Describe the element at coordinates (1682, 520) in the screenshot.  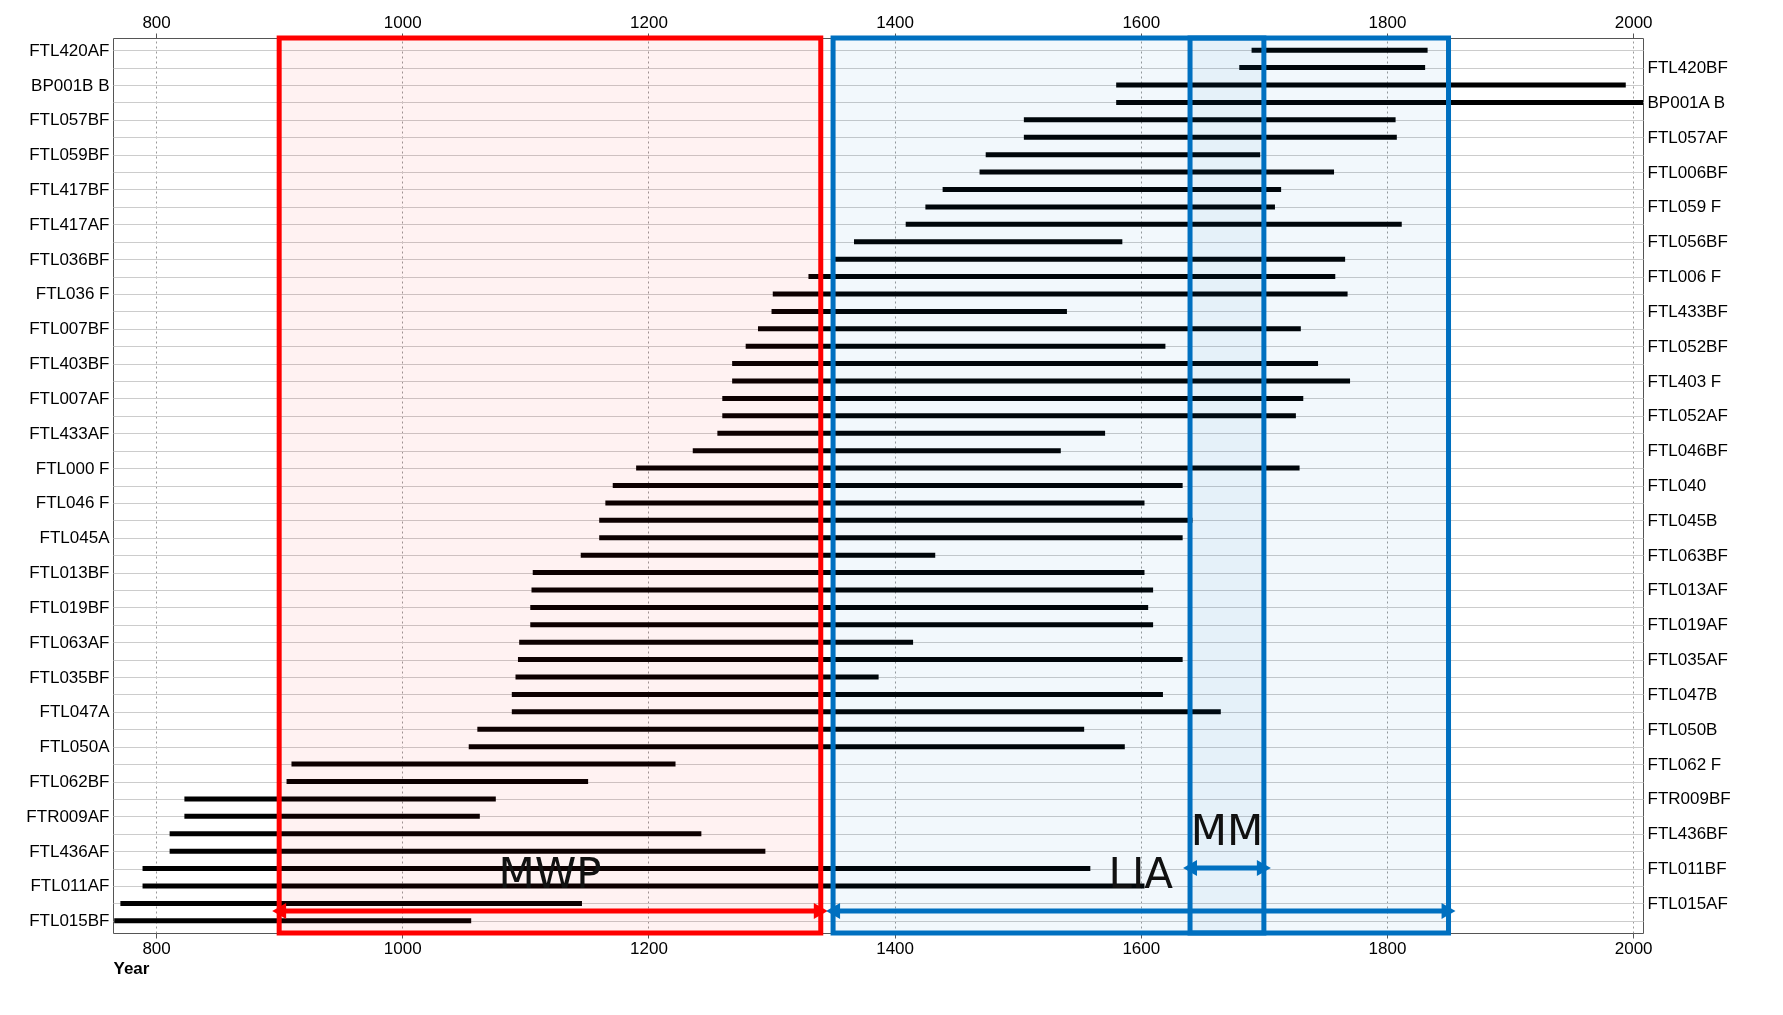
I see `y-tick-label: FTL045B` at that location.